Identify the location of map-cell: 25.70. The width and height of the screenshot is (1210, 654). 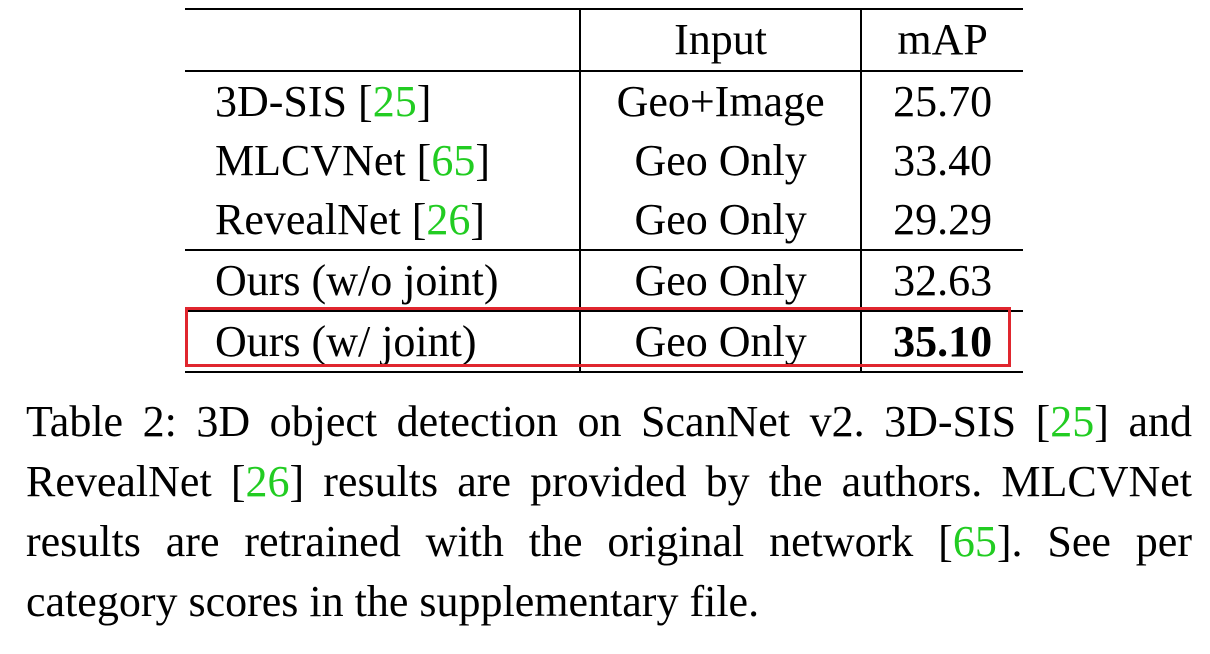
(943, 101).